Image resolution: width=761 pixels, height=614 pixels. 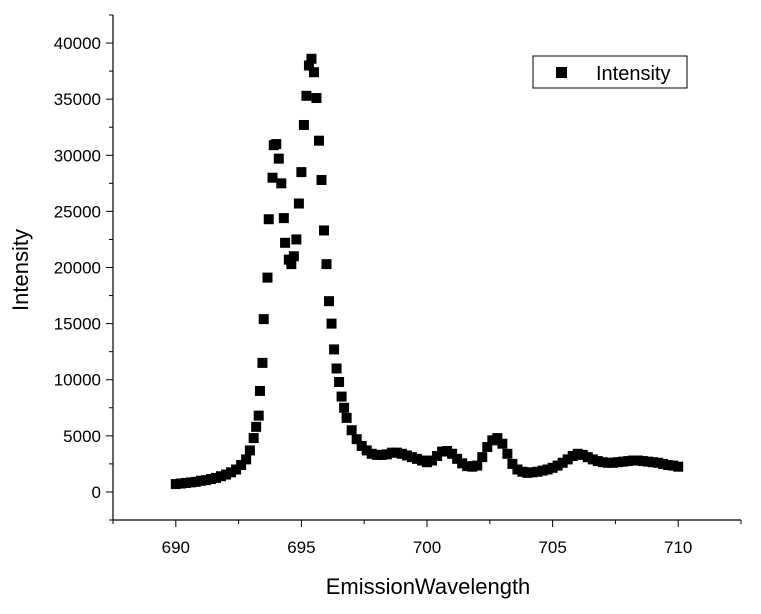 What do you see at coordinates (561, 72) in the screenshot?
I see `legend-marker` at bounding box center [561, 72].